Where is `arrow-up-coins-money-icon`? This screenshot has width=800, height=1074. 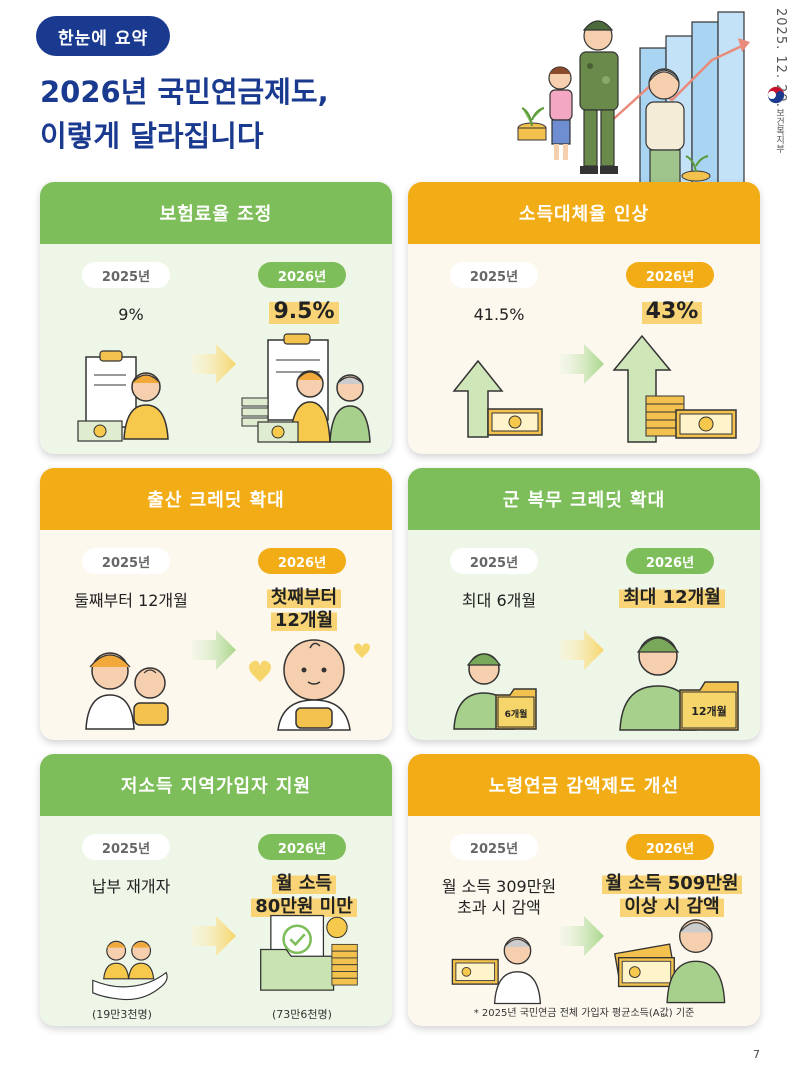 arrow-up-coins-money-icon is located at coordinates (674, 388).